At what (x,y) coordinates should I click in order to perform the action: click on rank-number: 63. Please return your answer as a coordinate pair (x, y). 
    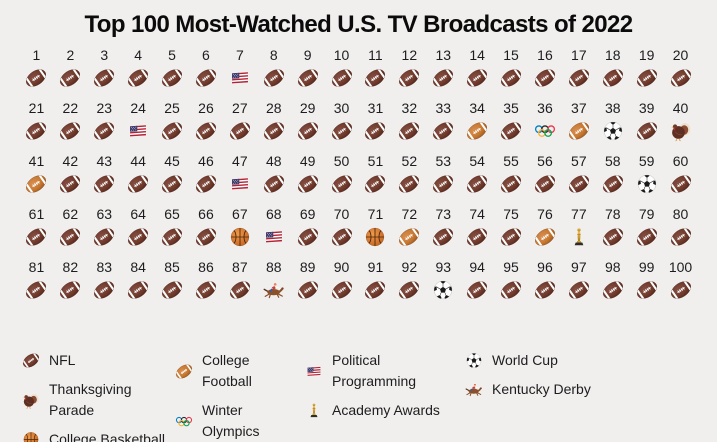
    Looking at the image, I should click on (104, 214).